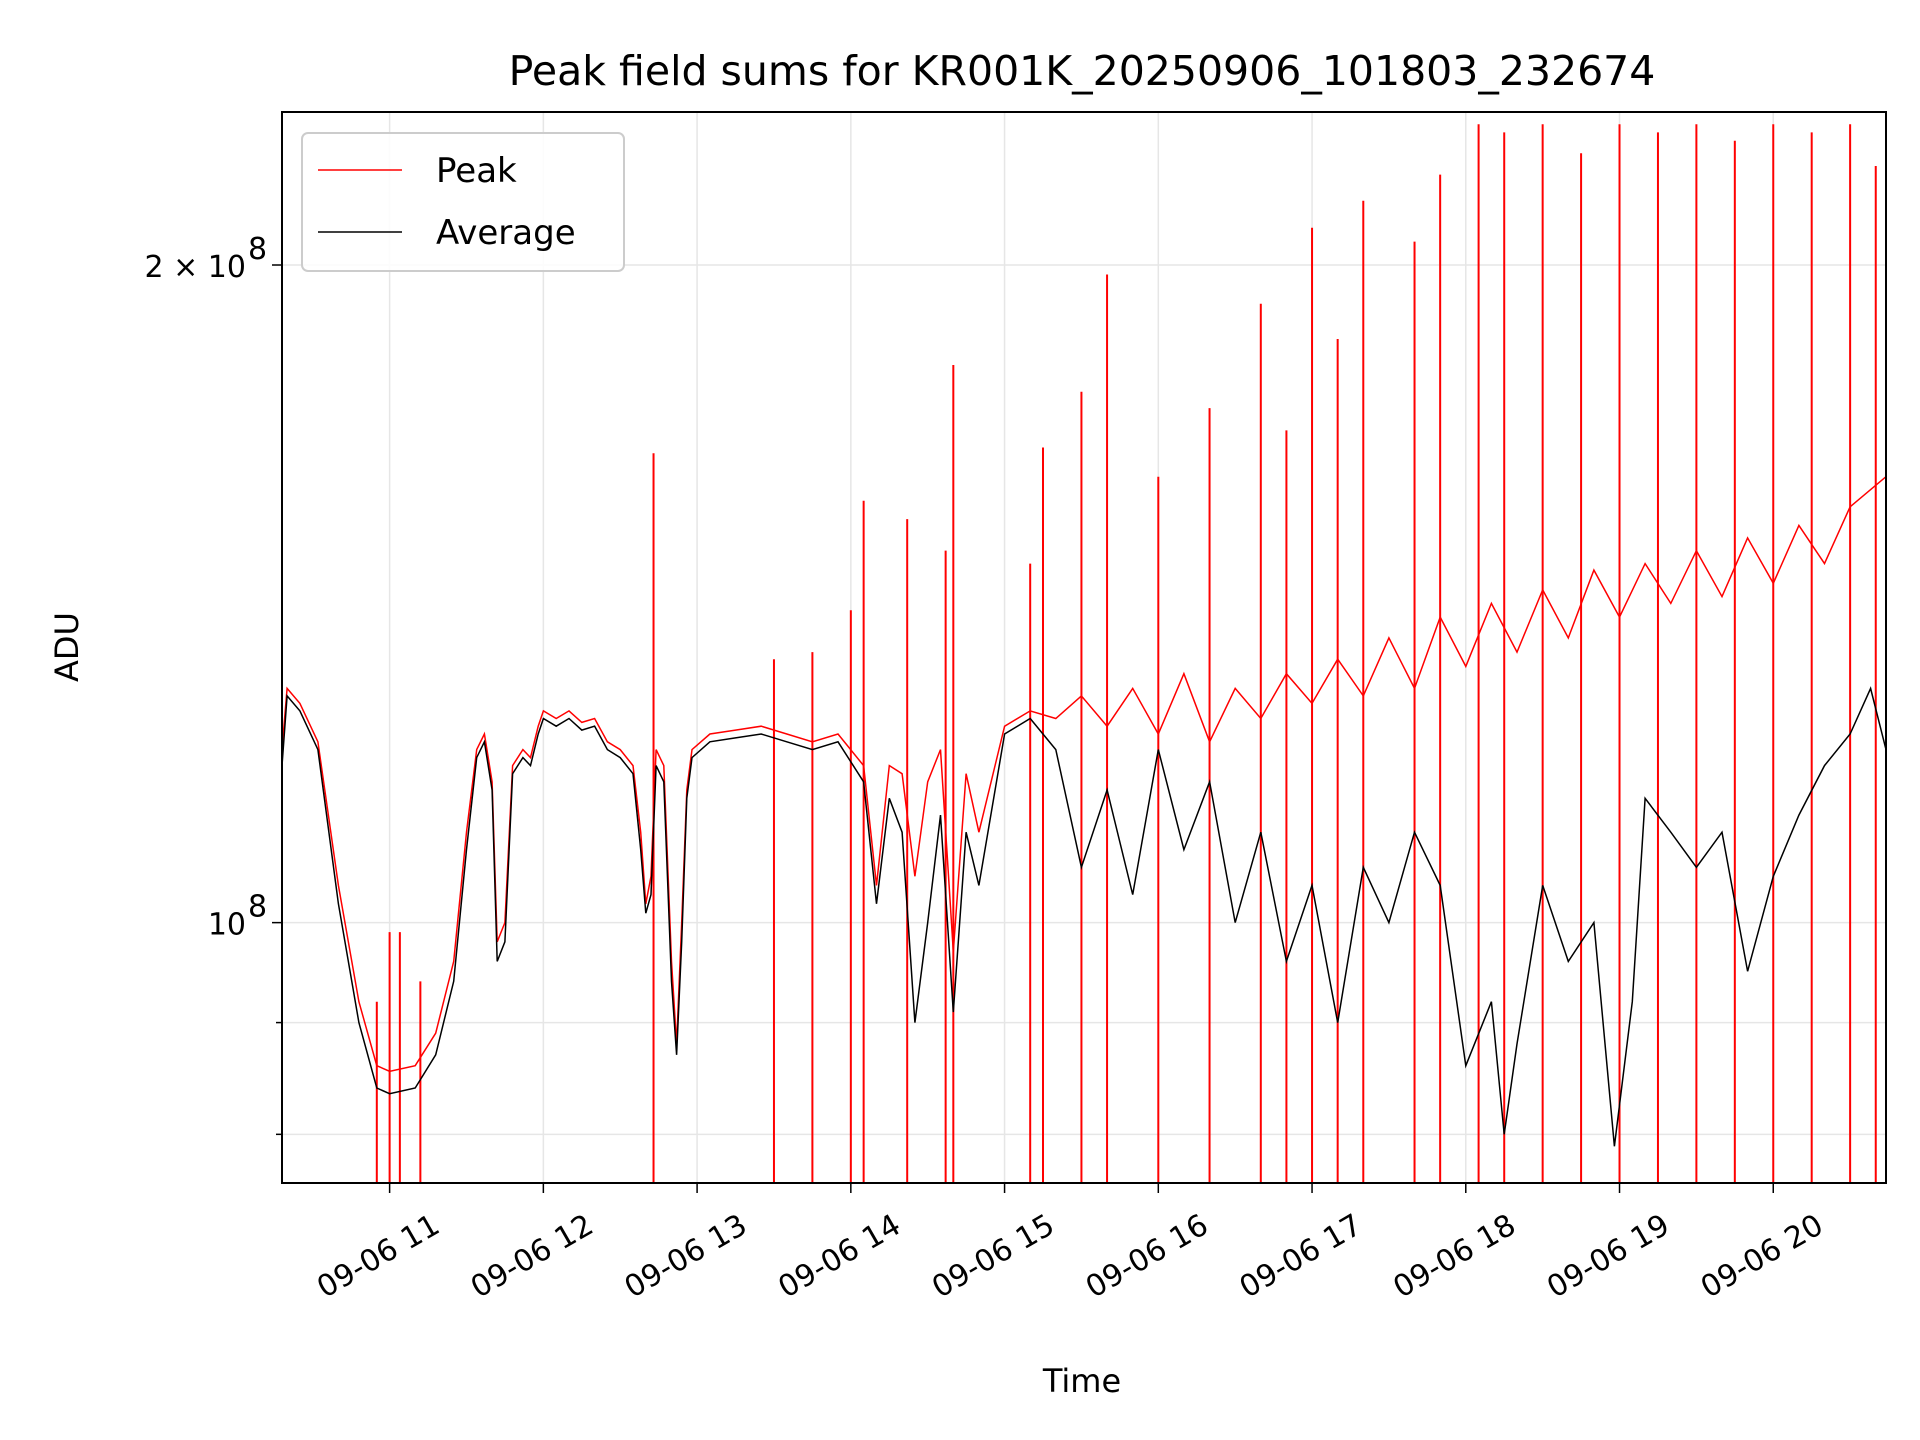 The width and height of the screenshot is (1920, 1440). Describe the element at coordinates (476, 171) in the screenshot. I see `legend-peak-label: Peak` at that location.